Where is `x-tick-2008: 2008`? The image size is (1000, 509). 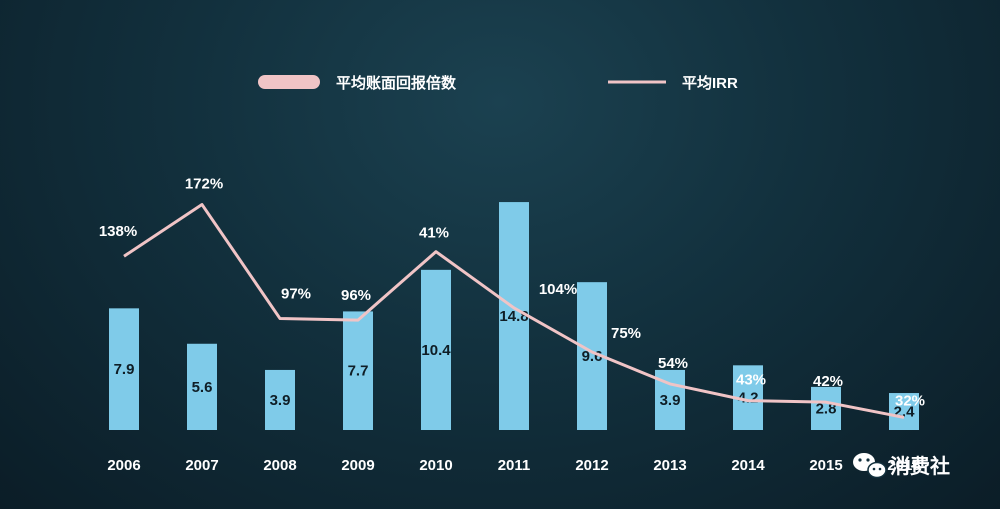 x-tick-2008: 2008 is located at coordinates (279, 465).